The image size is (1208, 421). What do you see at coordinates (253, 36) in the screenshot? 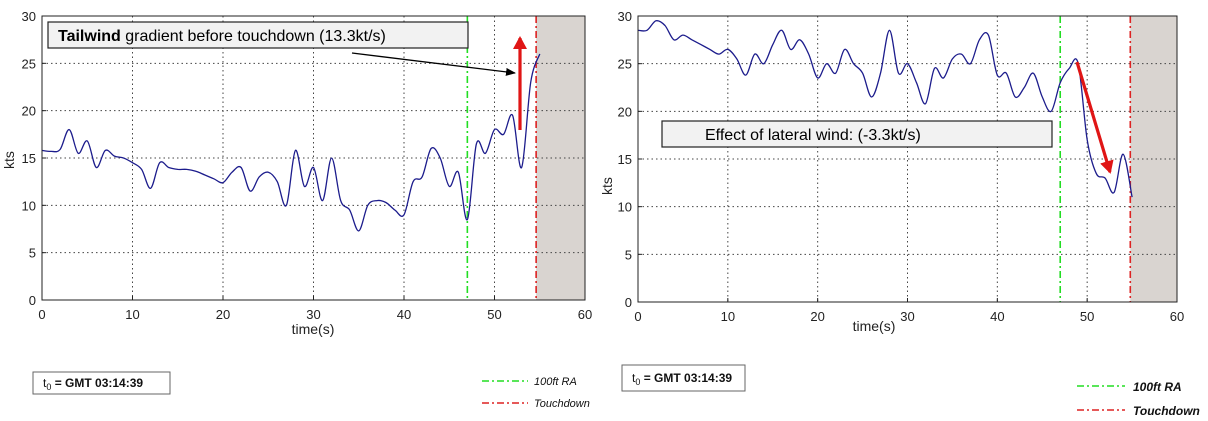
I see `annotation-rest: gradient before touchdown (13.3kt/s)` at bounding box center [253, 36].